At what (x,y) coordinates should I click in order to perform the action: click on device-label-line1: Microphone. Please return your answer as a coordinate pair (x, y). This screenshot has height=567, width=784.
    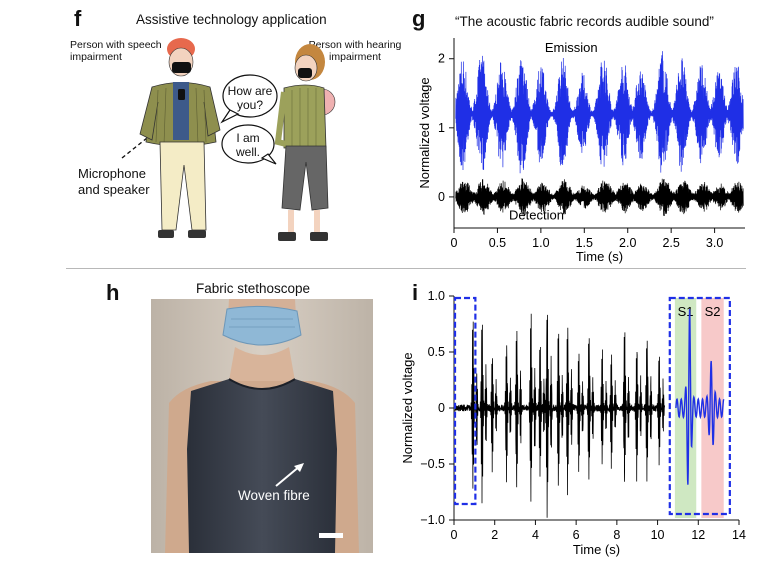
    Looking at the image, I should click on (112, 173).